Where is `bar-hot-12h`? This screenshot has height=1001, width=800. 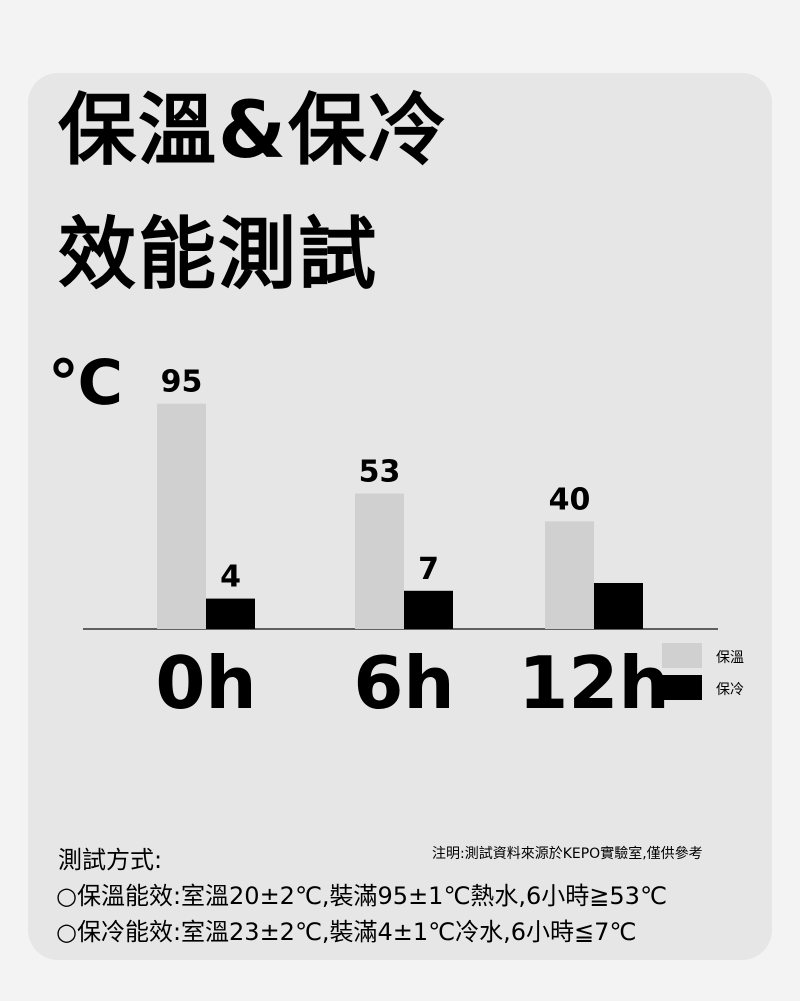 bar-hot-12h is located at coordinates (569, 575).